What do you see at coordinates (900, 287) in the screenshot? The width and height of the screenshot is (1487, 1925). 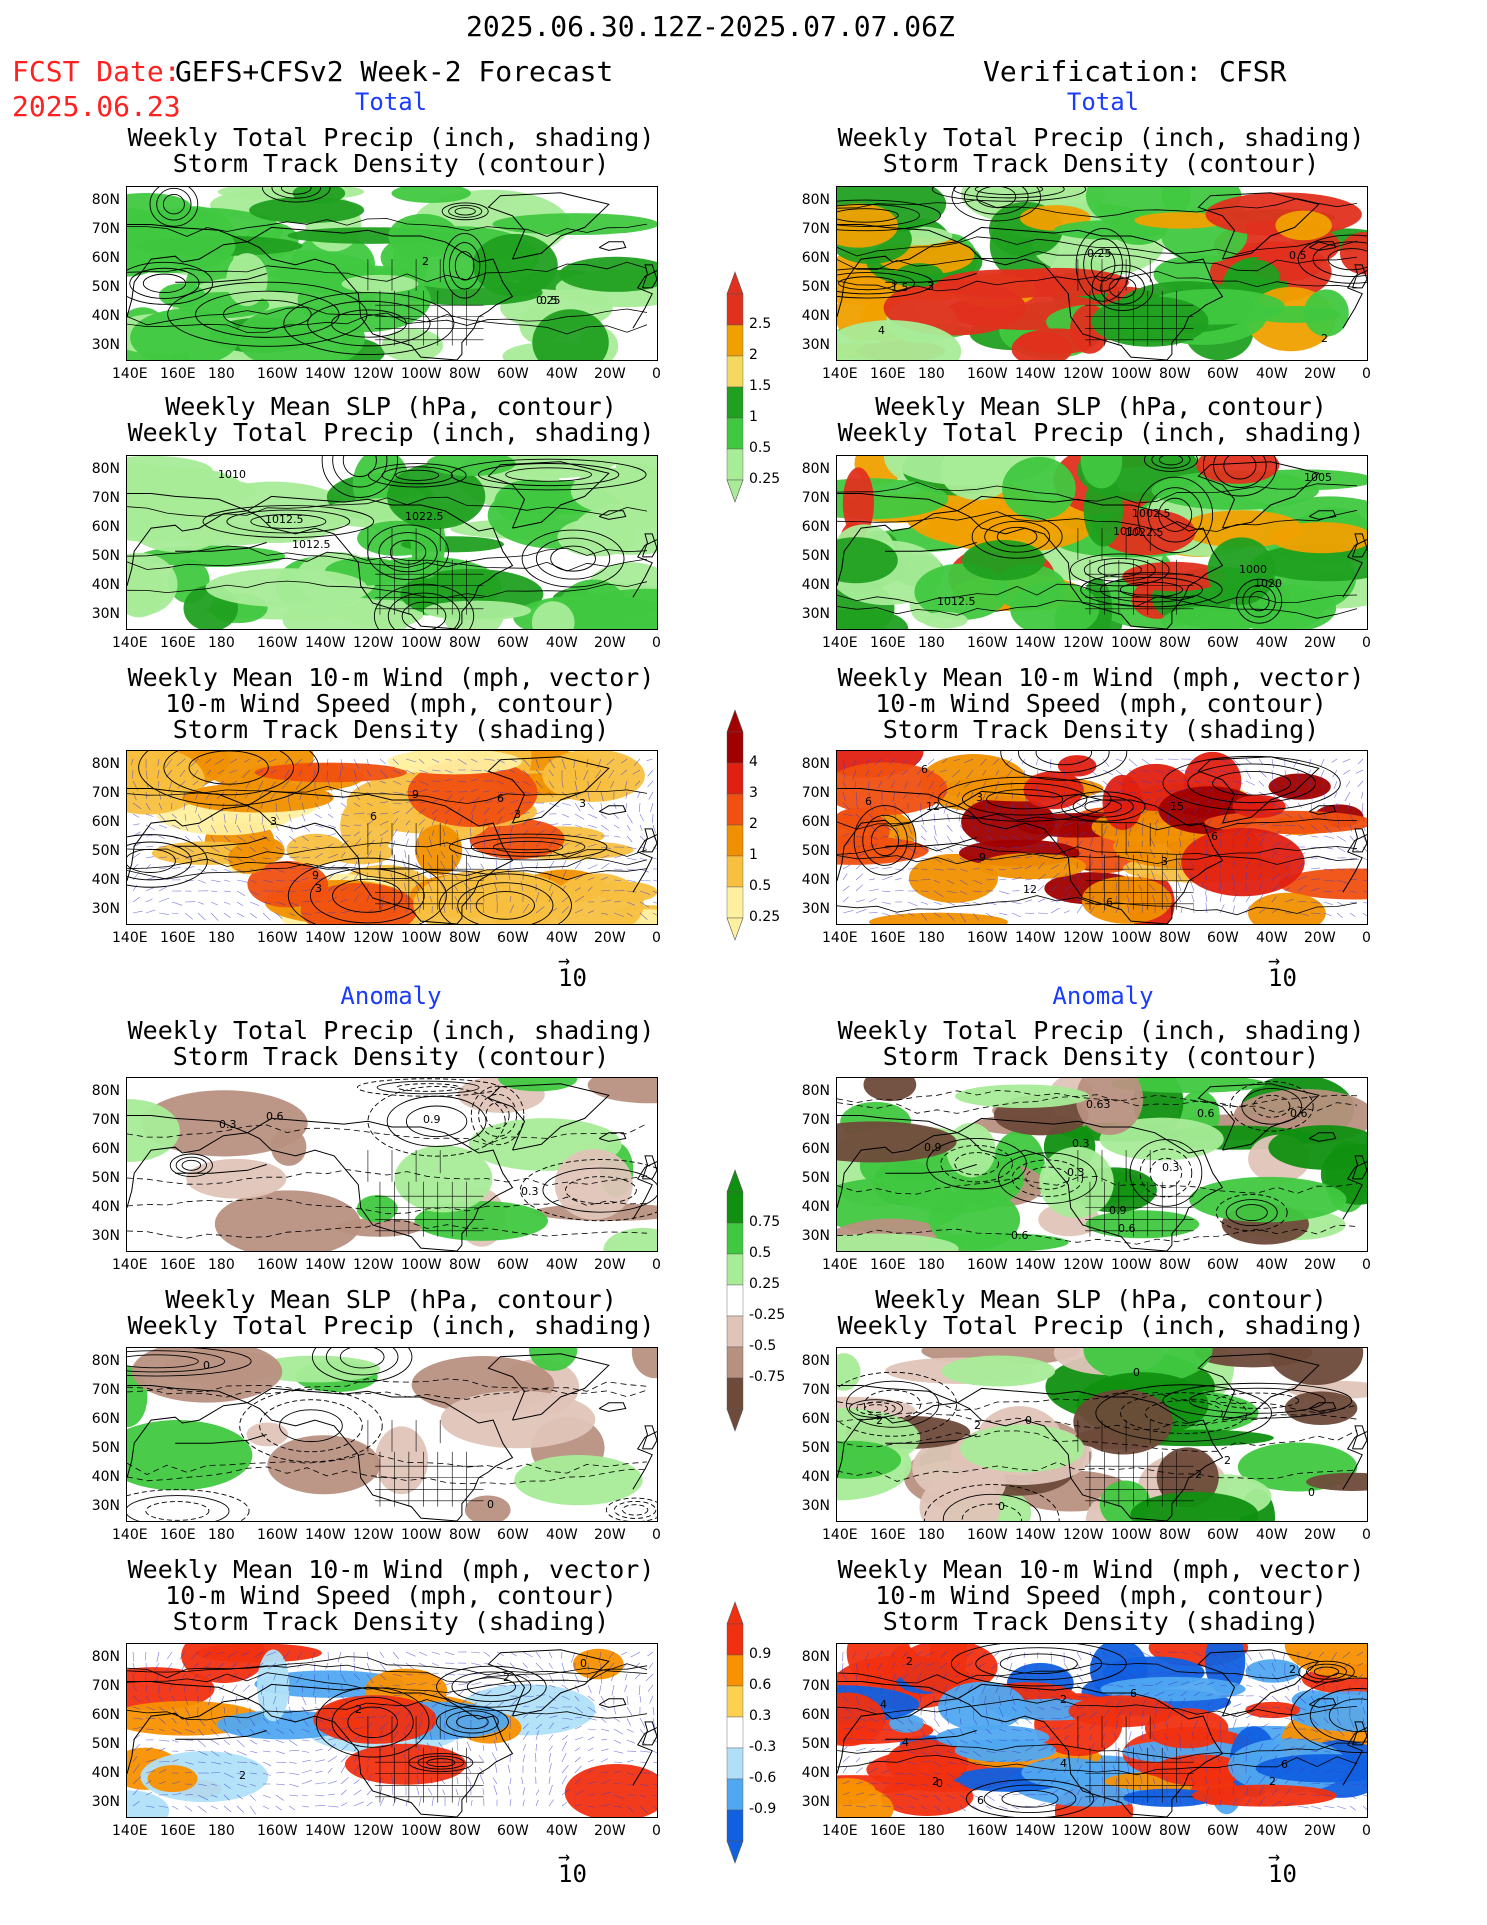 I see `verif-total-precip-contour-label: 1.5` at bounding box center [900, 287].